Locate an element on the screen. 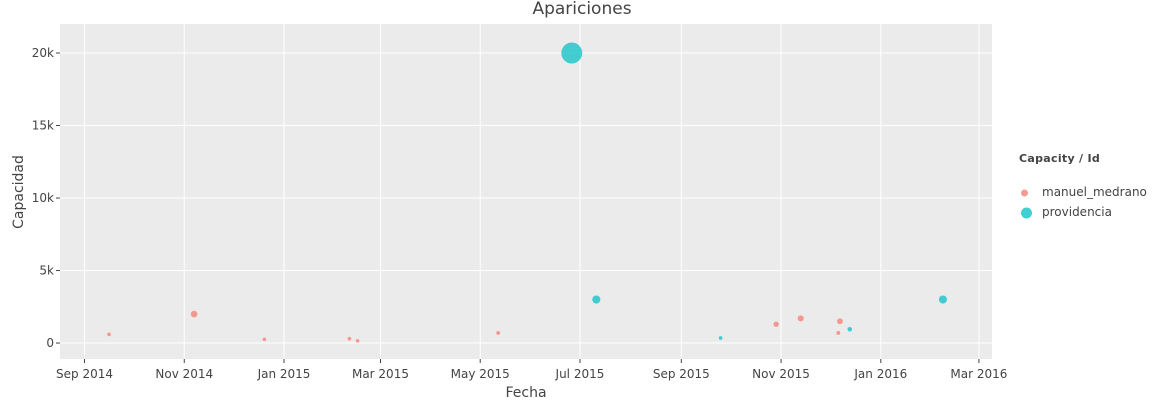  y-tick-label: 5k is located at coordinates (46, 271).